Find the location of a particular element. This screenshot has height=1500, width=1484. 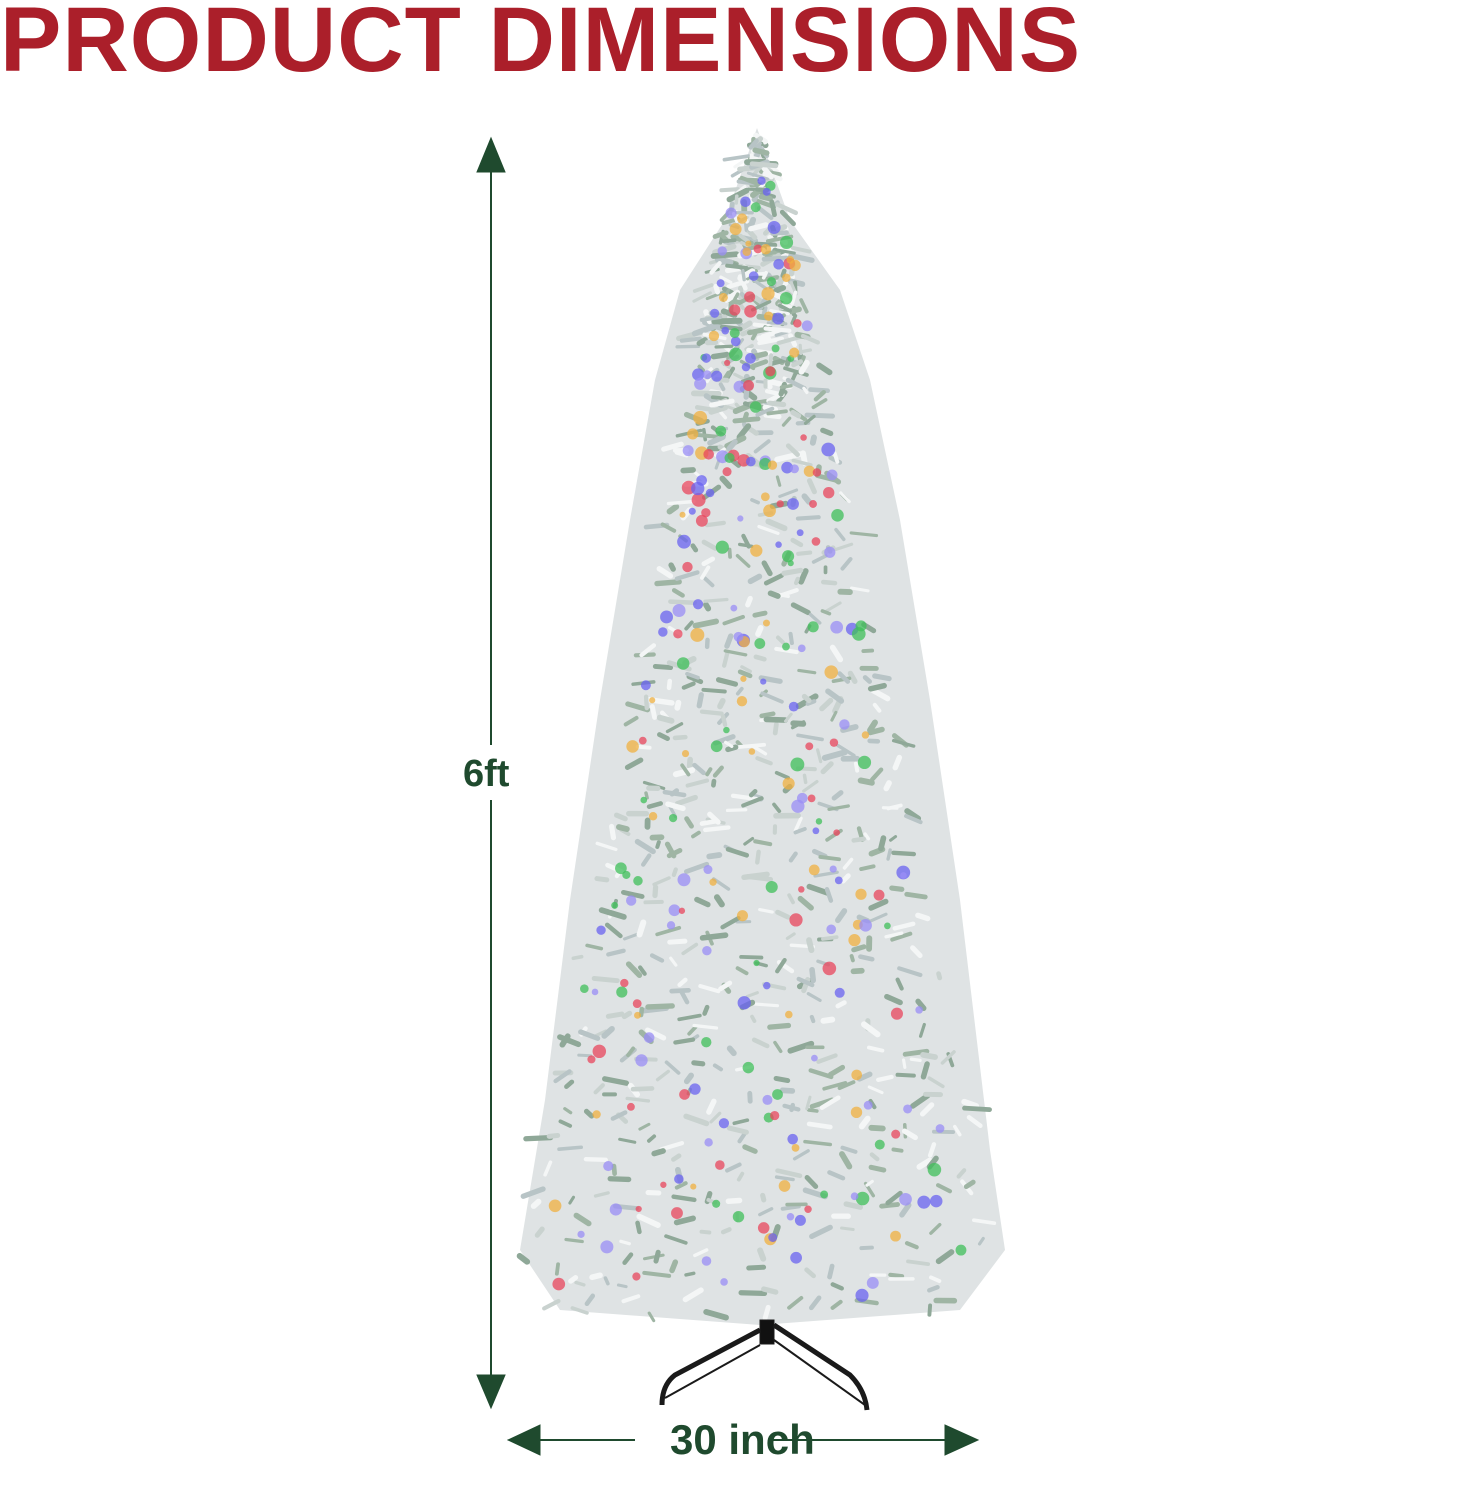

height-dimension is located at coordinates (491, 773).